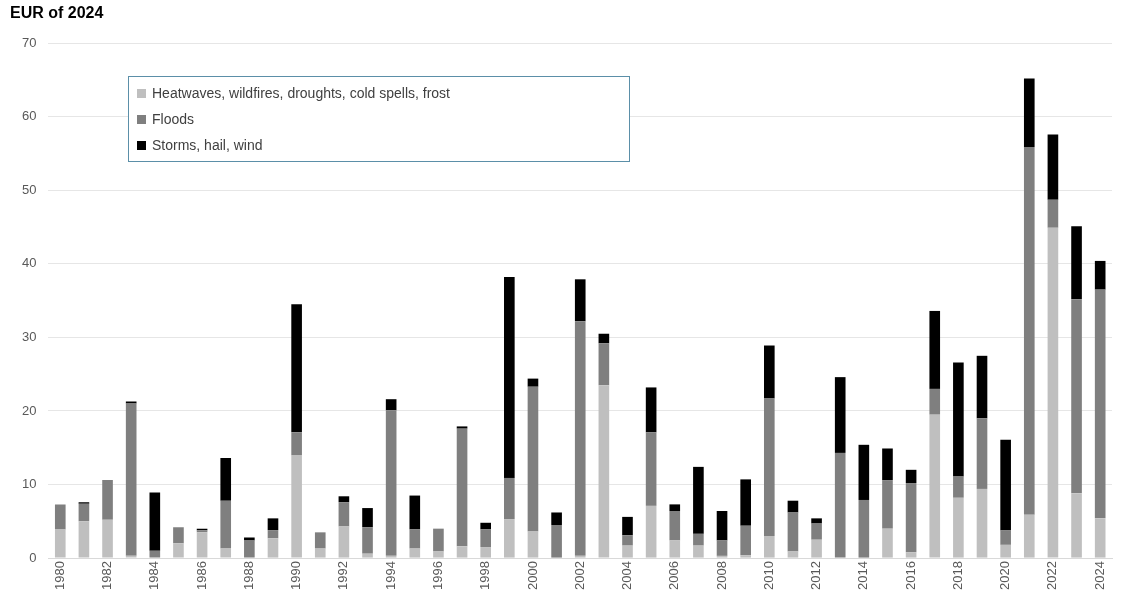  Describe the element at coordinates (296, 575) in the screenshot. I see `x-tick-label: 1990` at that location.